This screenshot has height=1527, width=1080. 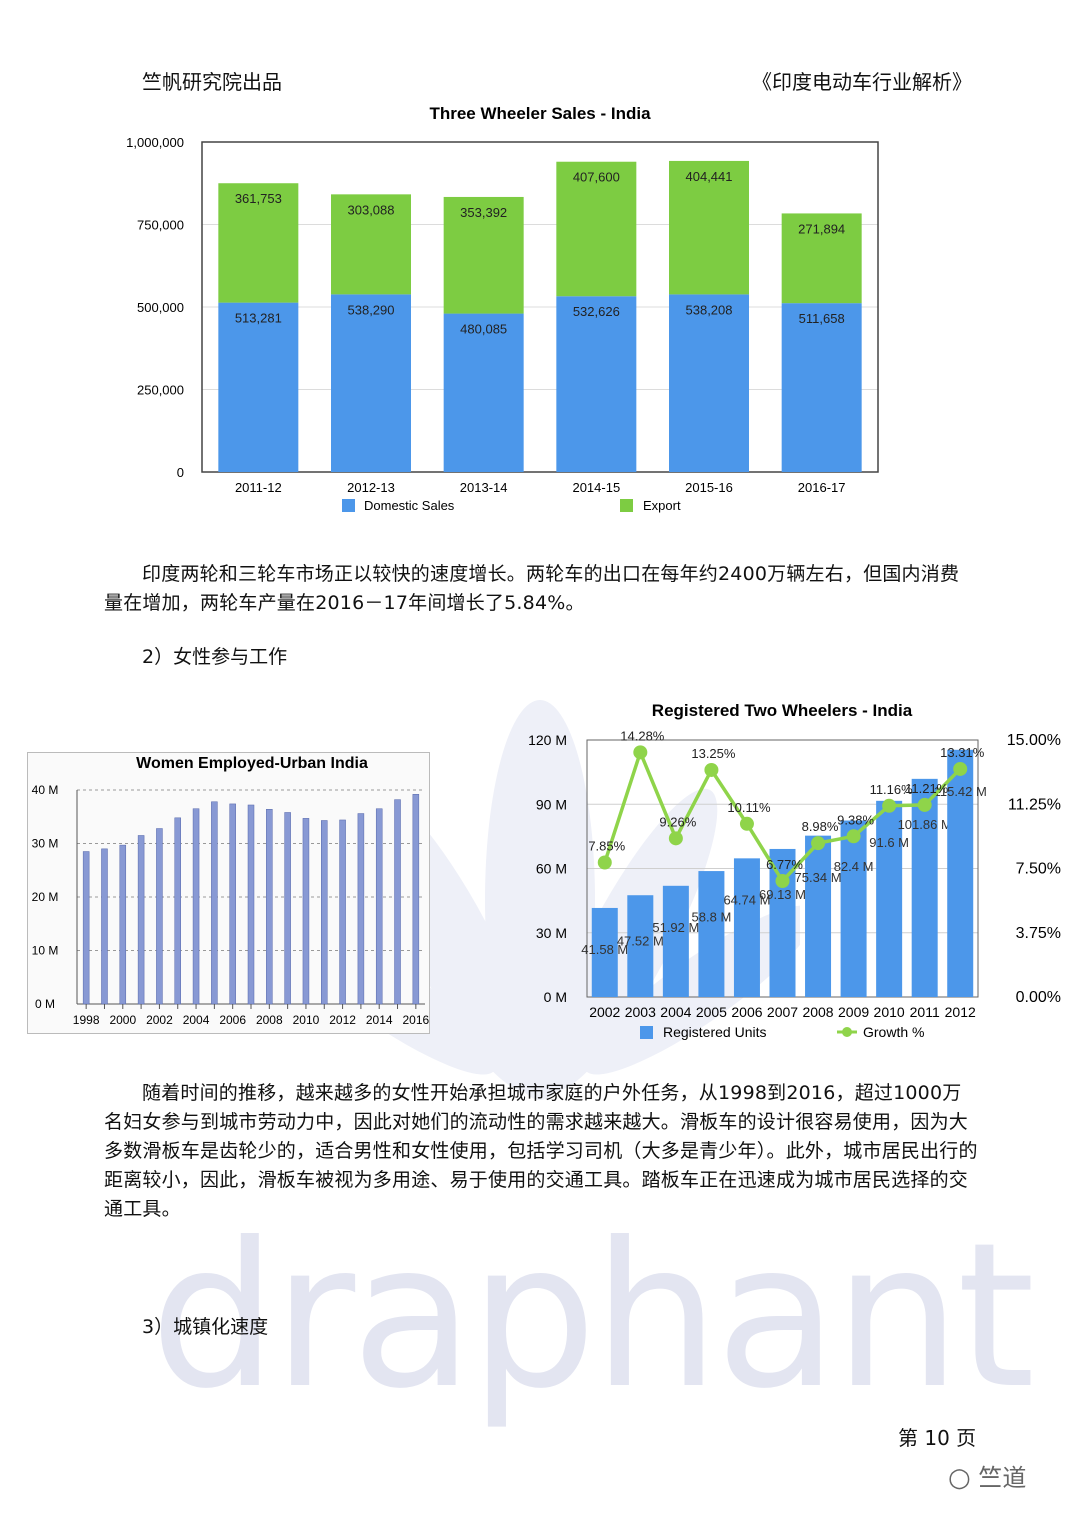 I want to click on y-tick-label: 120 M, so click(x=547, y=740).